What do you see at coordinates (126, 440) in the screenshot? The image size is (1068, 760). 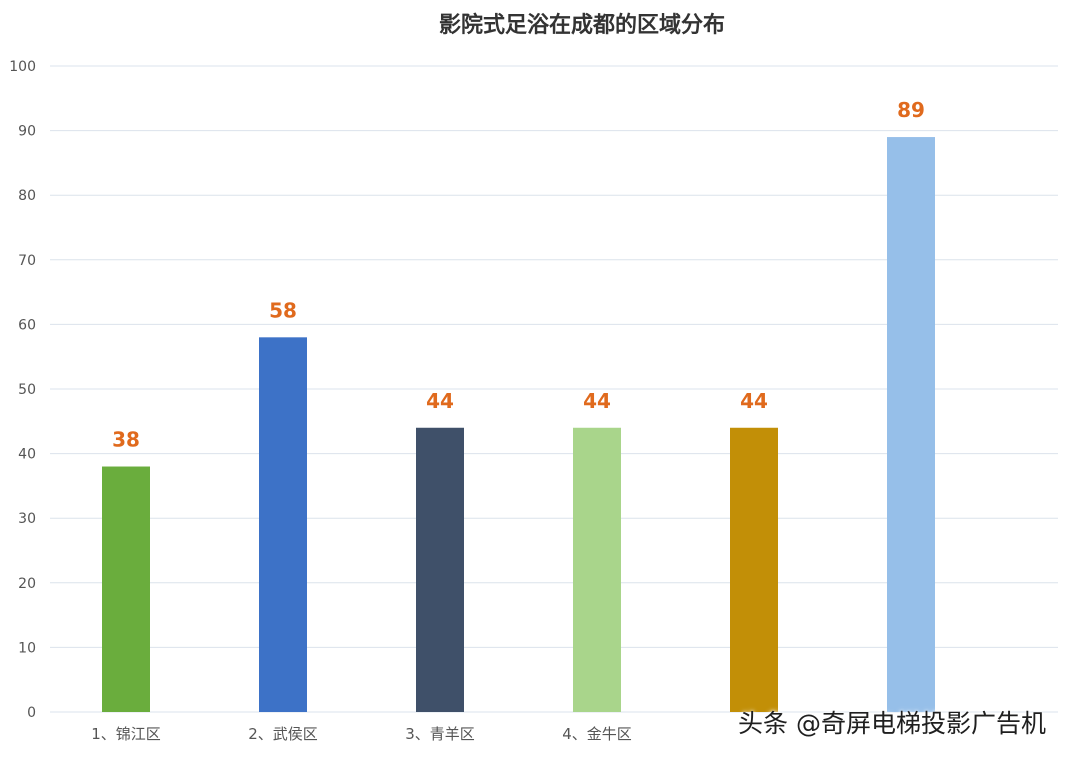 I see `data-label: 38` at bounding box center [126, 440].